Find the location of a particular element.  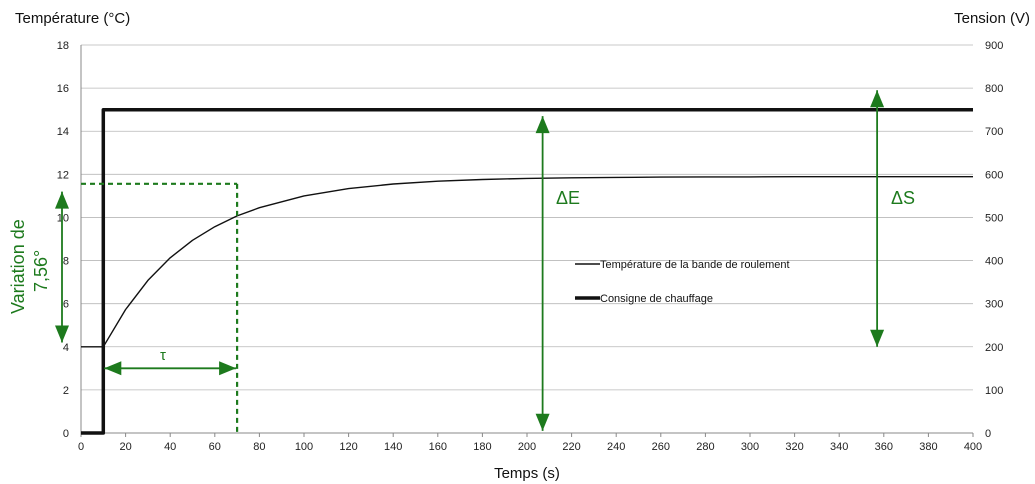

y-right-tick-label: 100 is located at coordinates (994, 391).